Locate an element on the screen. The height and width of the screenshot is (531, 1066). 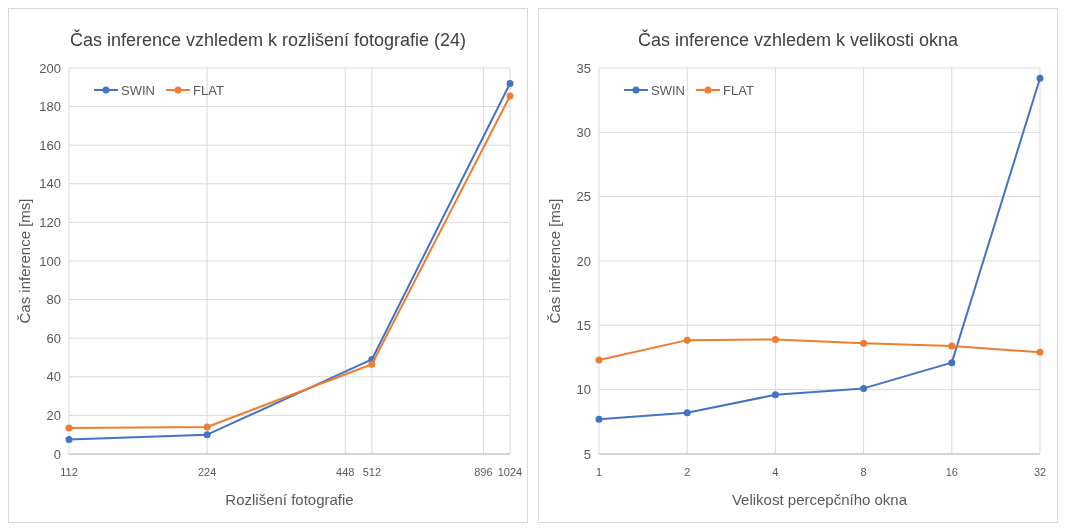
chart-title: Čas inference vzhledem k velikosti okna is located at coordinates (798, 39).